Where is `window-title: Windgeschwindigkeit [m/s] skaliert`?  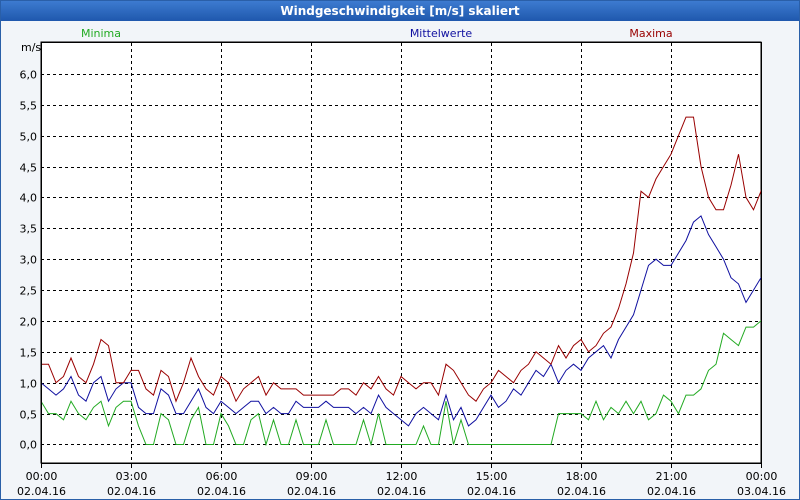
window-title: Windgeschwindigkeit [m/s] skaliert is located at coordinates (400, 11).